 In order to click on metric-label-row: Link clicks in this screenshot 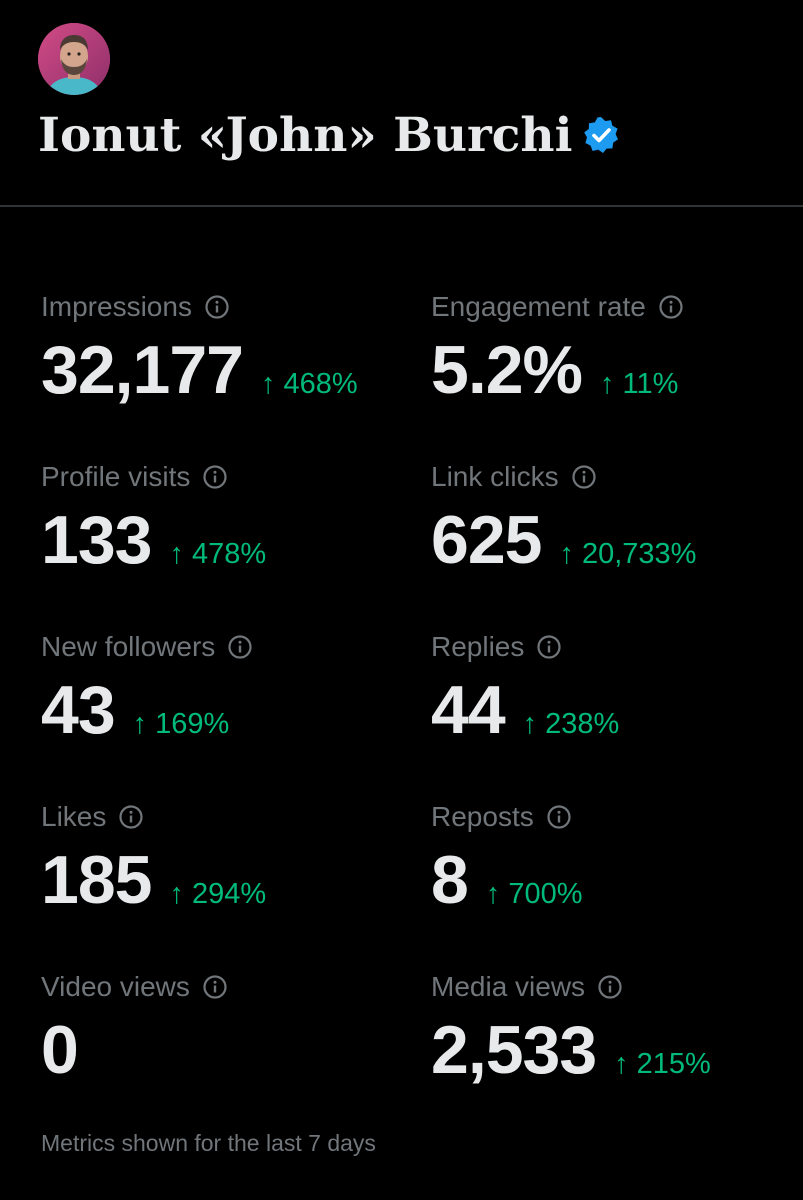, I will do `click(514, 477)`.